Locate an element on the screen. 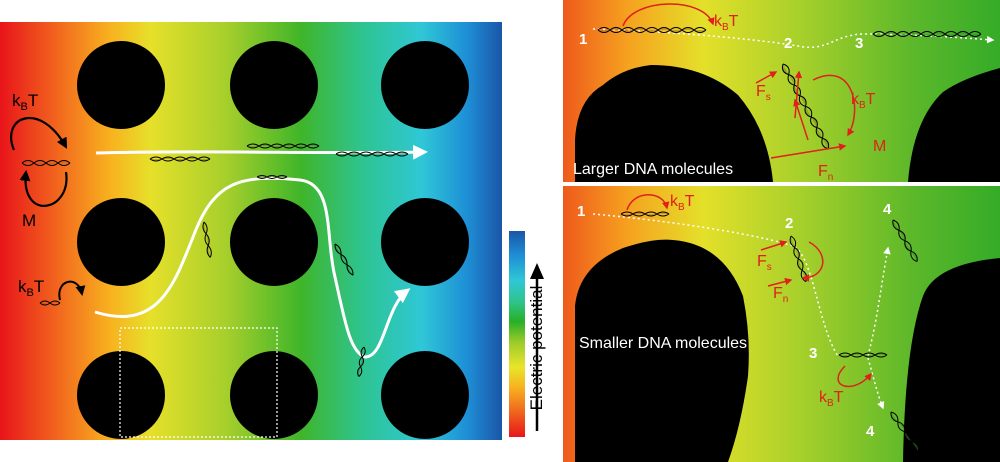 This screenshot has height=462, width=1000. colorbar-label: Electric potential is located at coordinates (536, 348).